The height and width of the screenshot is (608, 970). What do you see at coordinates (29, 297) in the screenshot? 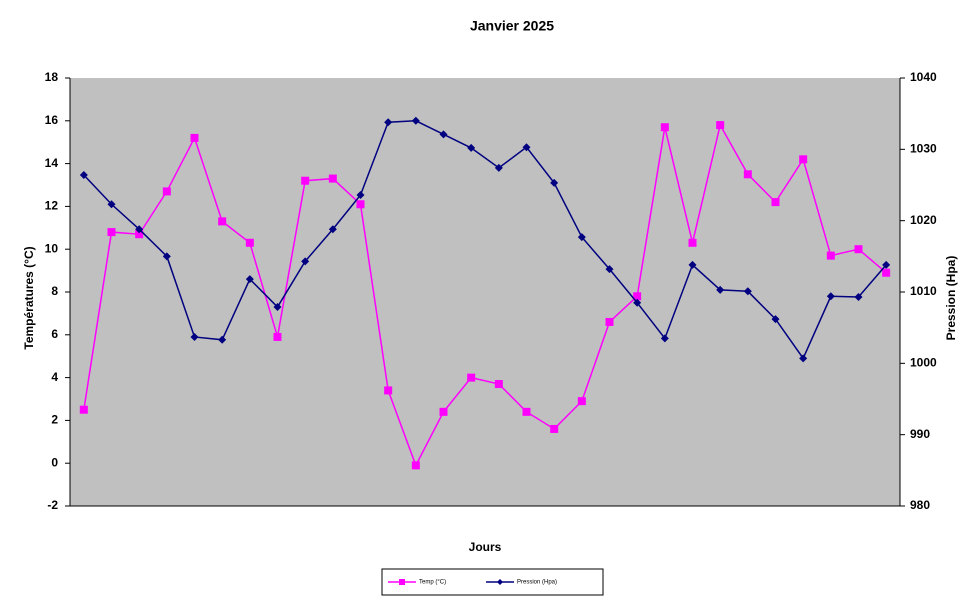
I see `y-axis-label: Températures (°C)` at bounding box center [29, 297].